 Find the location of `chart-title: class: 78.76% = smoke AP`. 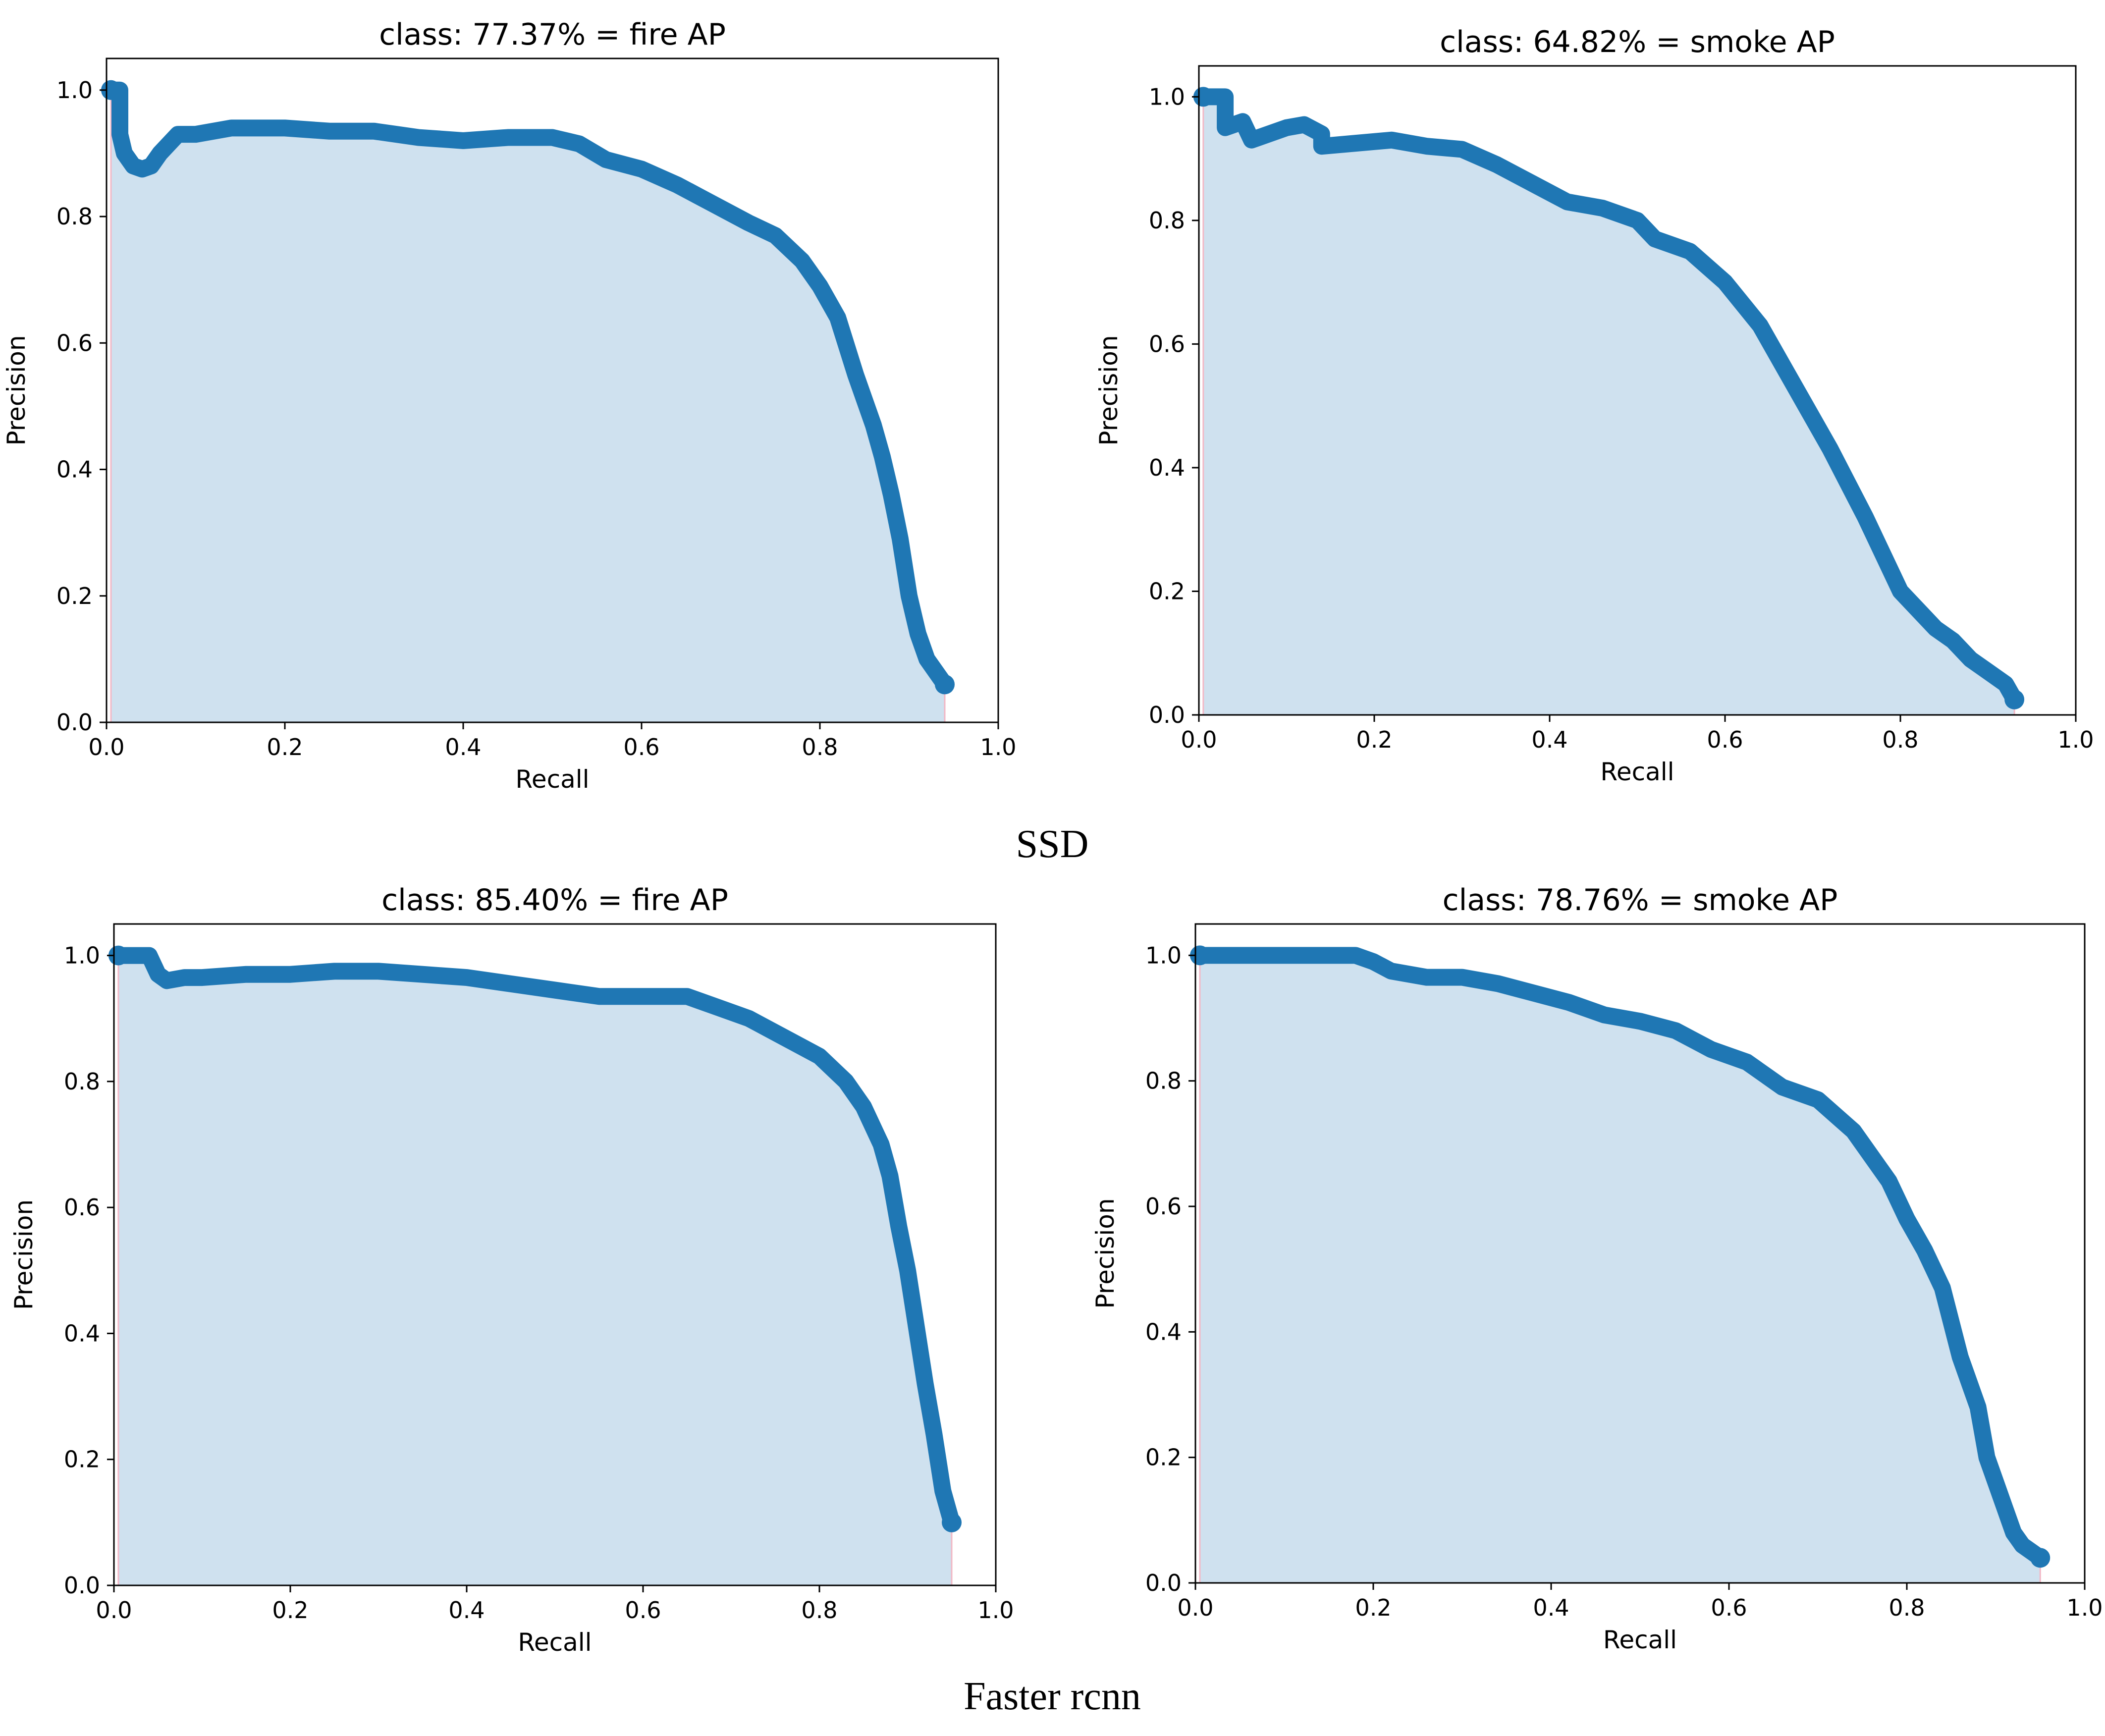

chart-title: class: 78.76% = smoke AP is located at coordinates (1641, 900).